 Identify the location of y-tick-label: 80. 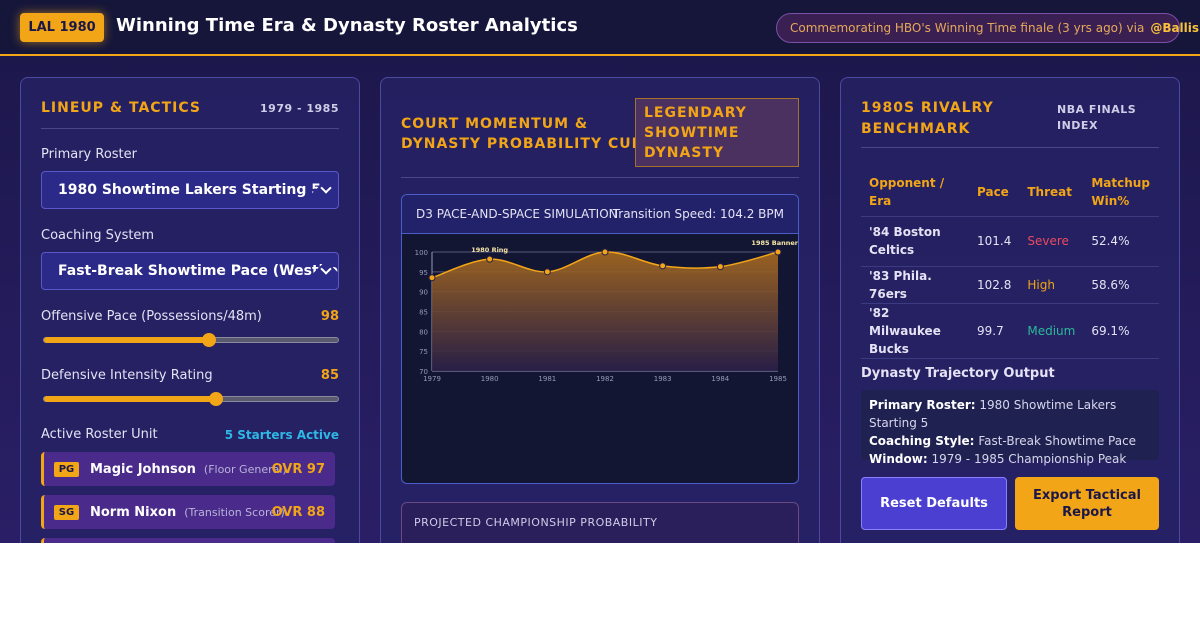
(423, 332).